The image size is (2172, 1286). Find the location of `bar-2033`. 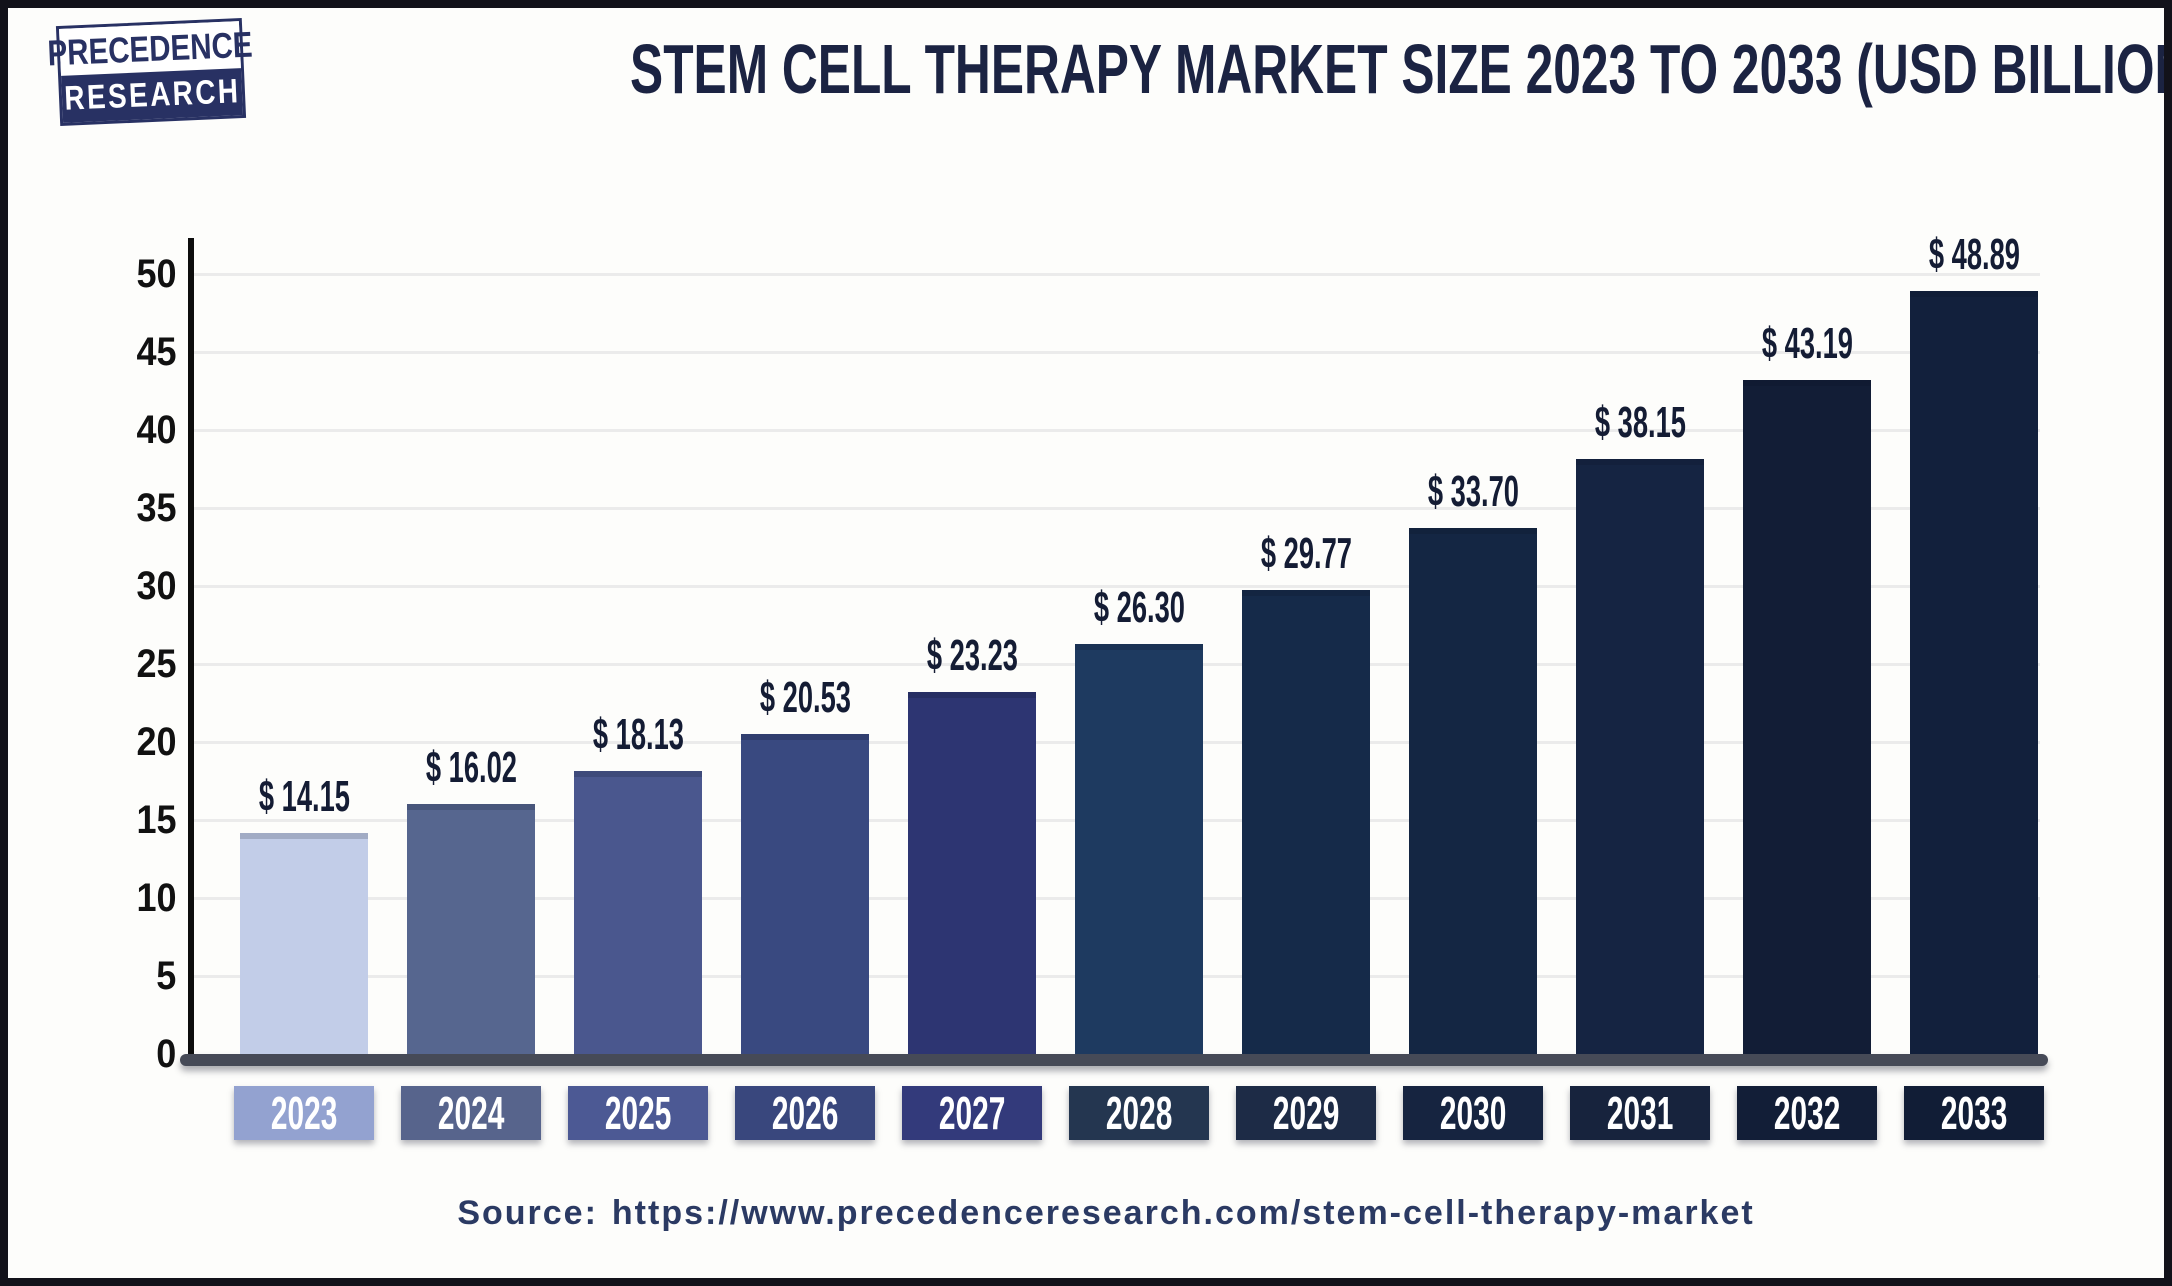

bar-2033 is located at coordinates (1974, 672).